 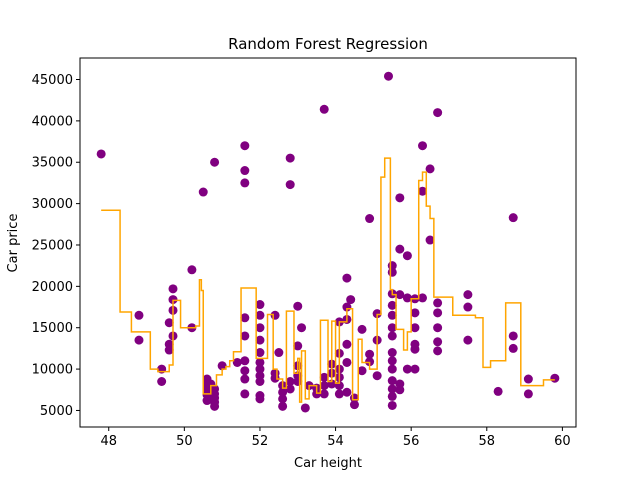 What do you see at coordinates (260, 441) in the screenshot?
I see `x-tick-label-52: 52` at bounding box center [260, 441].